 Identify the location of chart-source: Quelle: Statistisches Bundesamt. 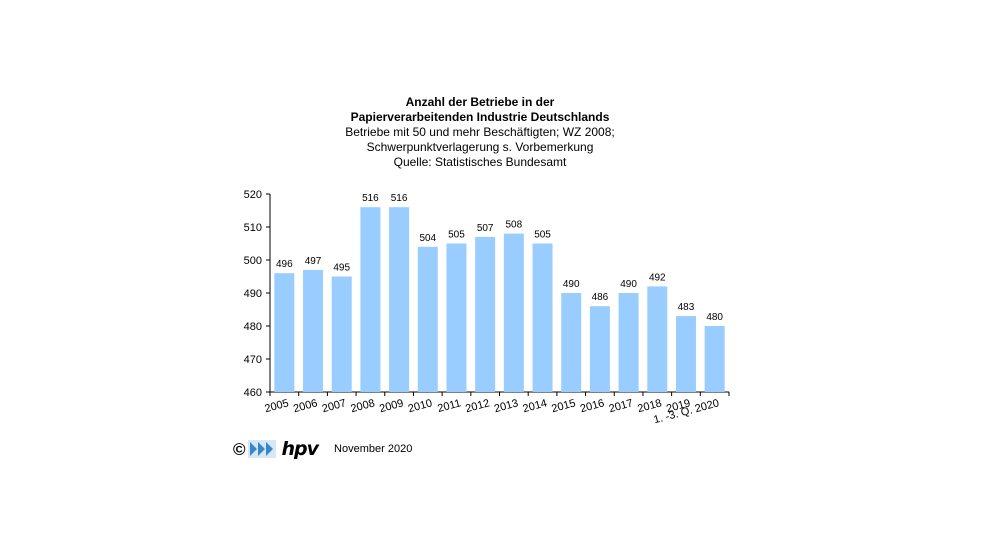
(480, 162).